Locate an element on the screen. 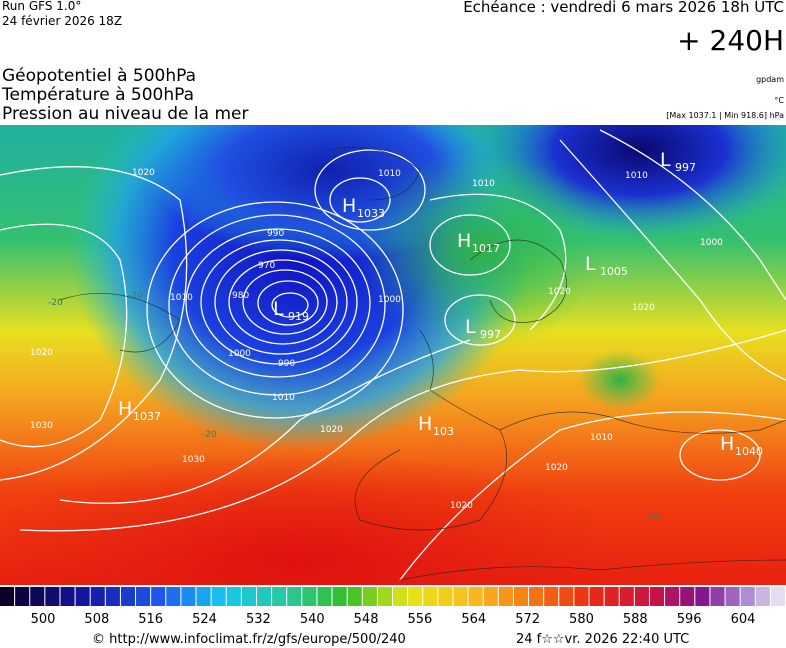  colorbar-label: 596 is located at coordinates (689, 619).